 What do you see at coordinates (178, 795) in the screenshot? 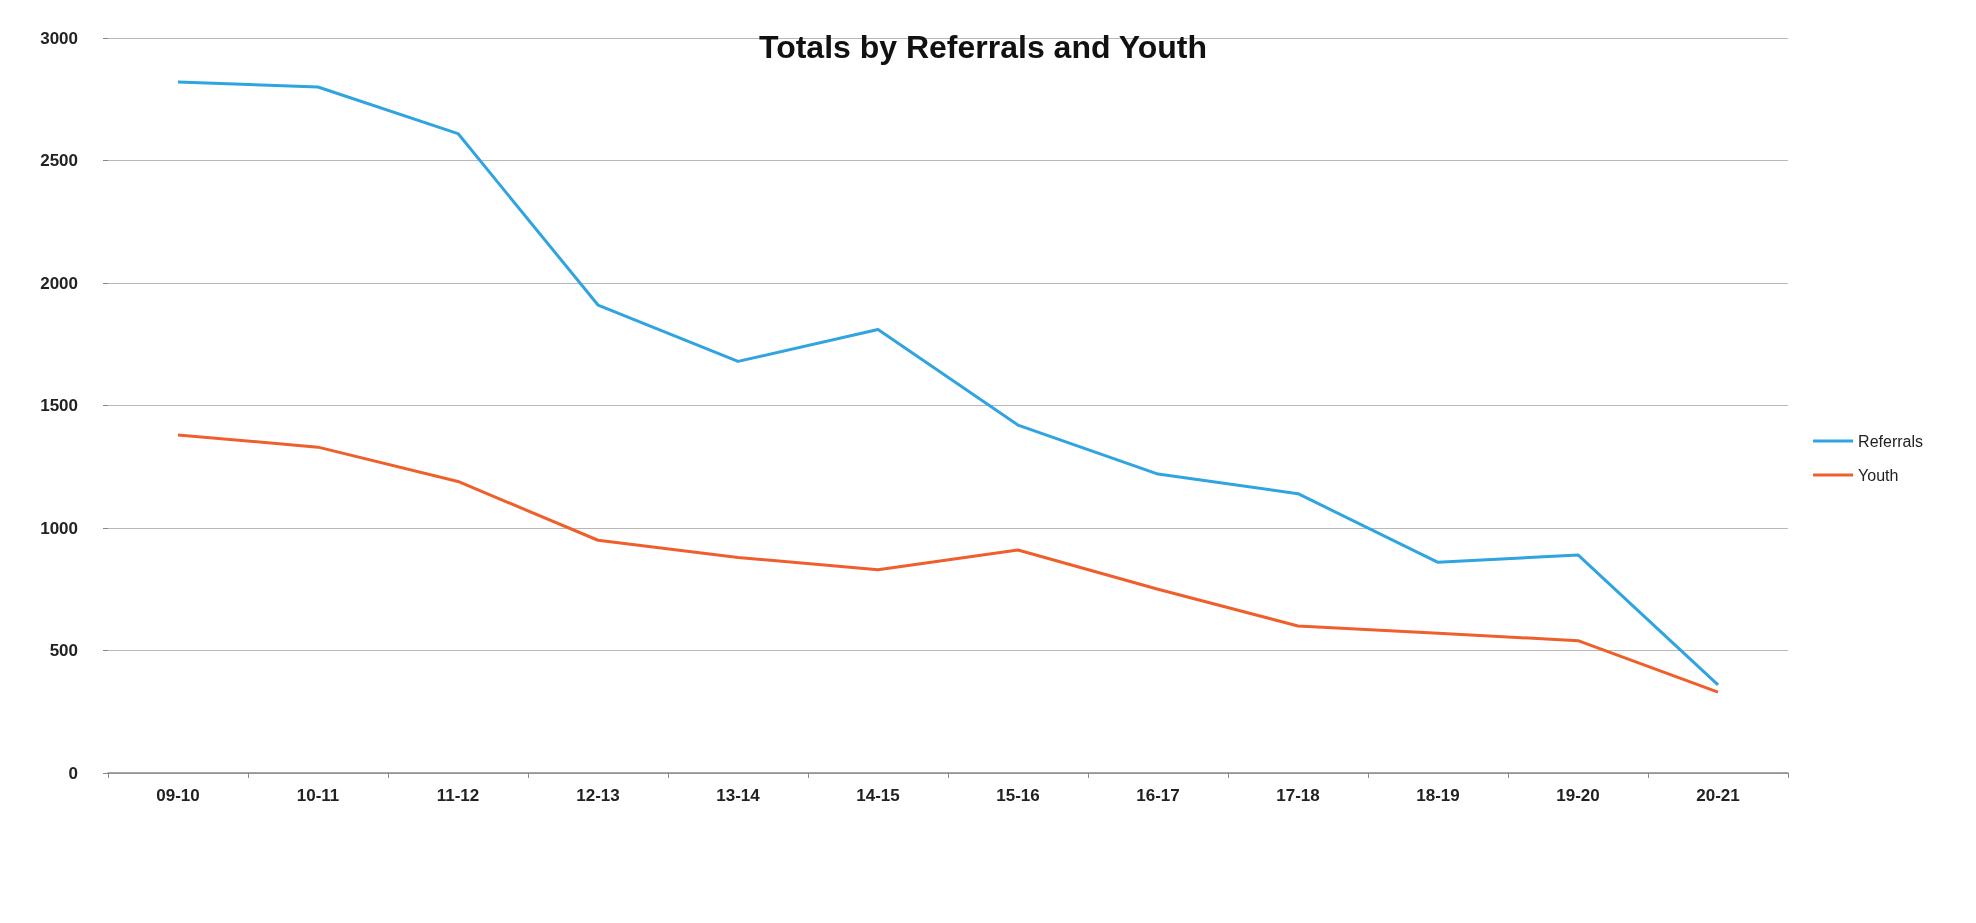
I see `x-tick-label: 09-10` at bounding box center [178, 795].